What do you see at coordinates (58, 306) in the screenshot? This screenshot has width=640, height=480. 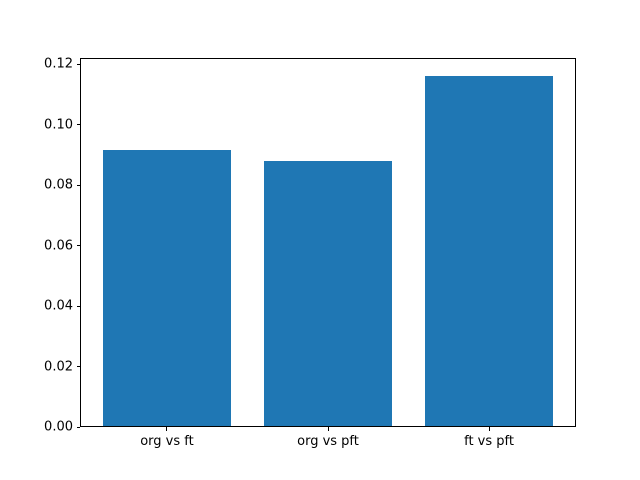 I see `y-tick-label: 0.04` at bounding box center [58, 306].